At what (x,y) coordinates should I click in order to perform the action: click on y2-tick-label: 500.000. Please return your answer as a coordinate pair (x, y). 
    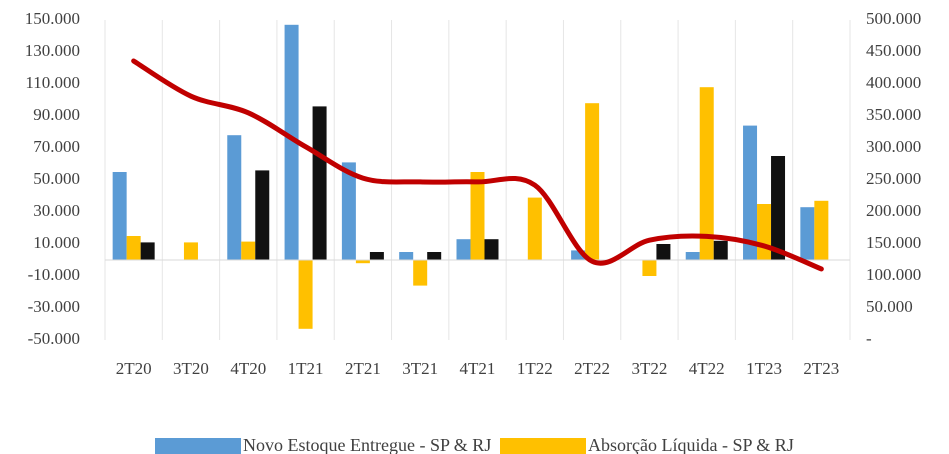
    Looking at the image, I should click on (893, 18).